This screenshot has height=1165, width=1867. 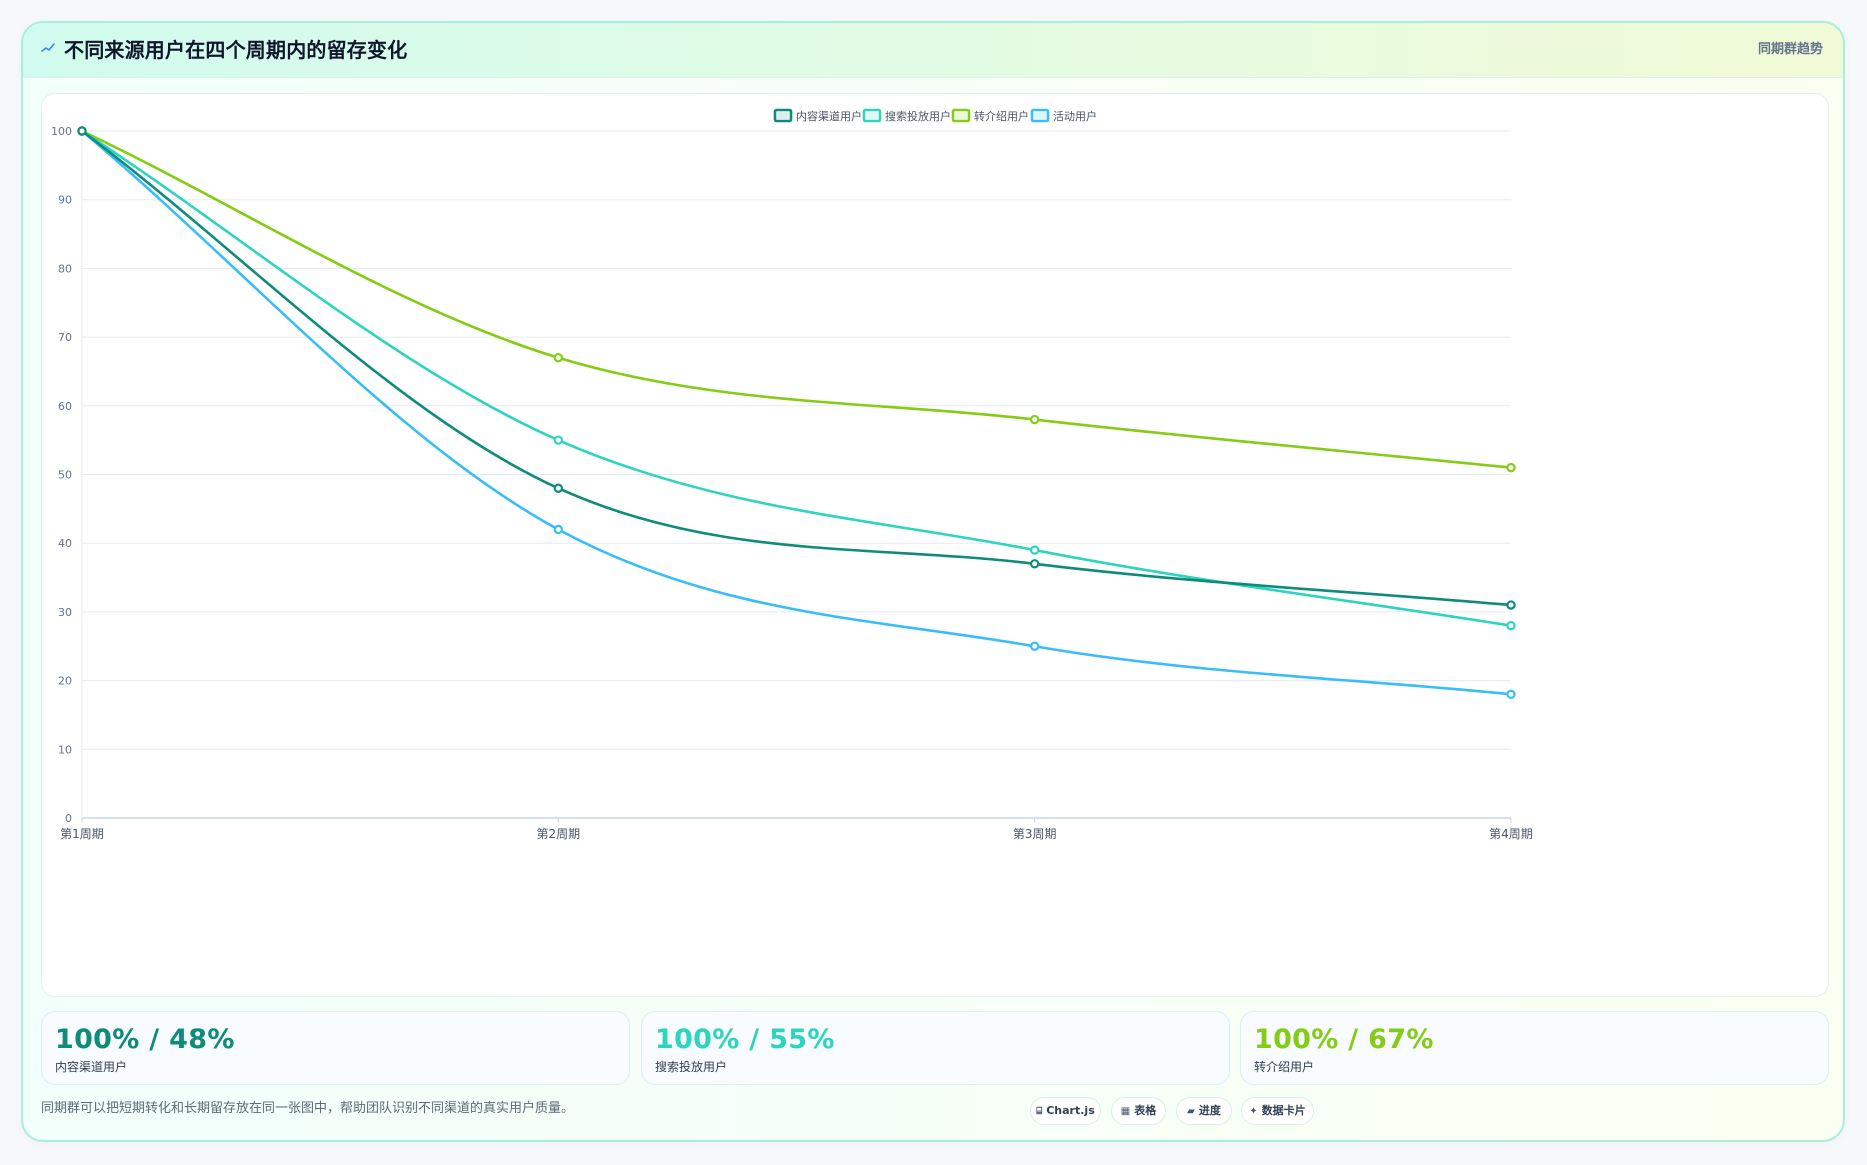 What do you see at coordinates (691, 1067) in the screenshot?
I see `stat-label: 搜索投放用户` at bounding box center [691, 1067].